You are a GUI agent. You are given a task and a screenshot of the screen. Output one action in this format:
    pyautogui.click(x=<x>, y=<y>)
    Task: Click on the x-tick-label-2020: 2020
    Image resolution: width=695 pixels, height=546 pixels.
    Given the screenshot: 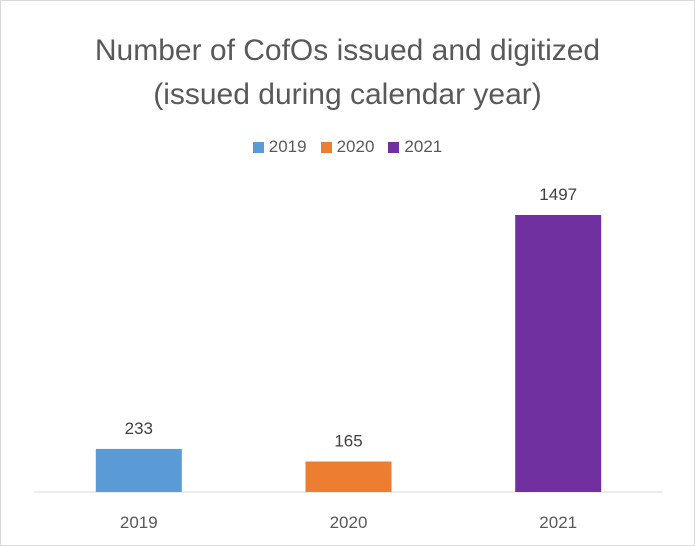 What is the action you would take?
    pyautogui.click(x=349, y=522)
    